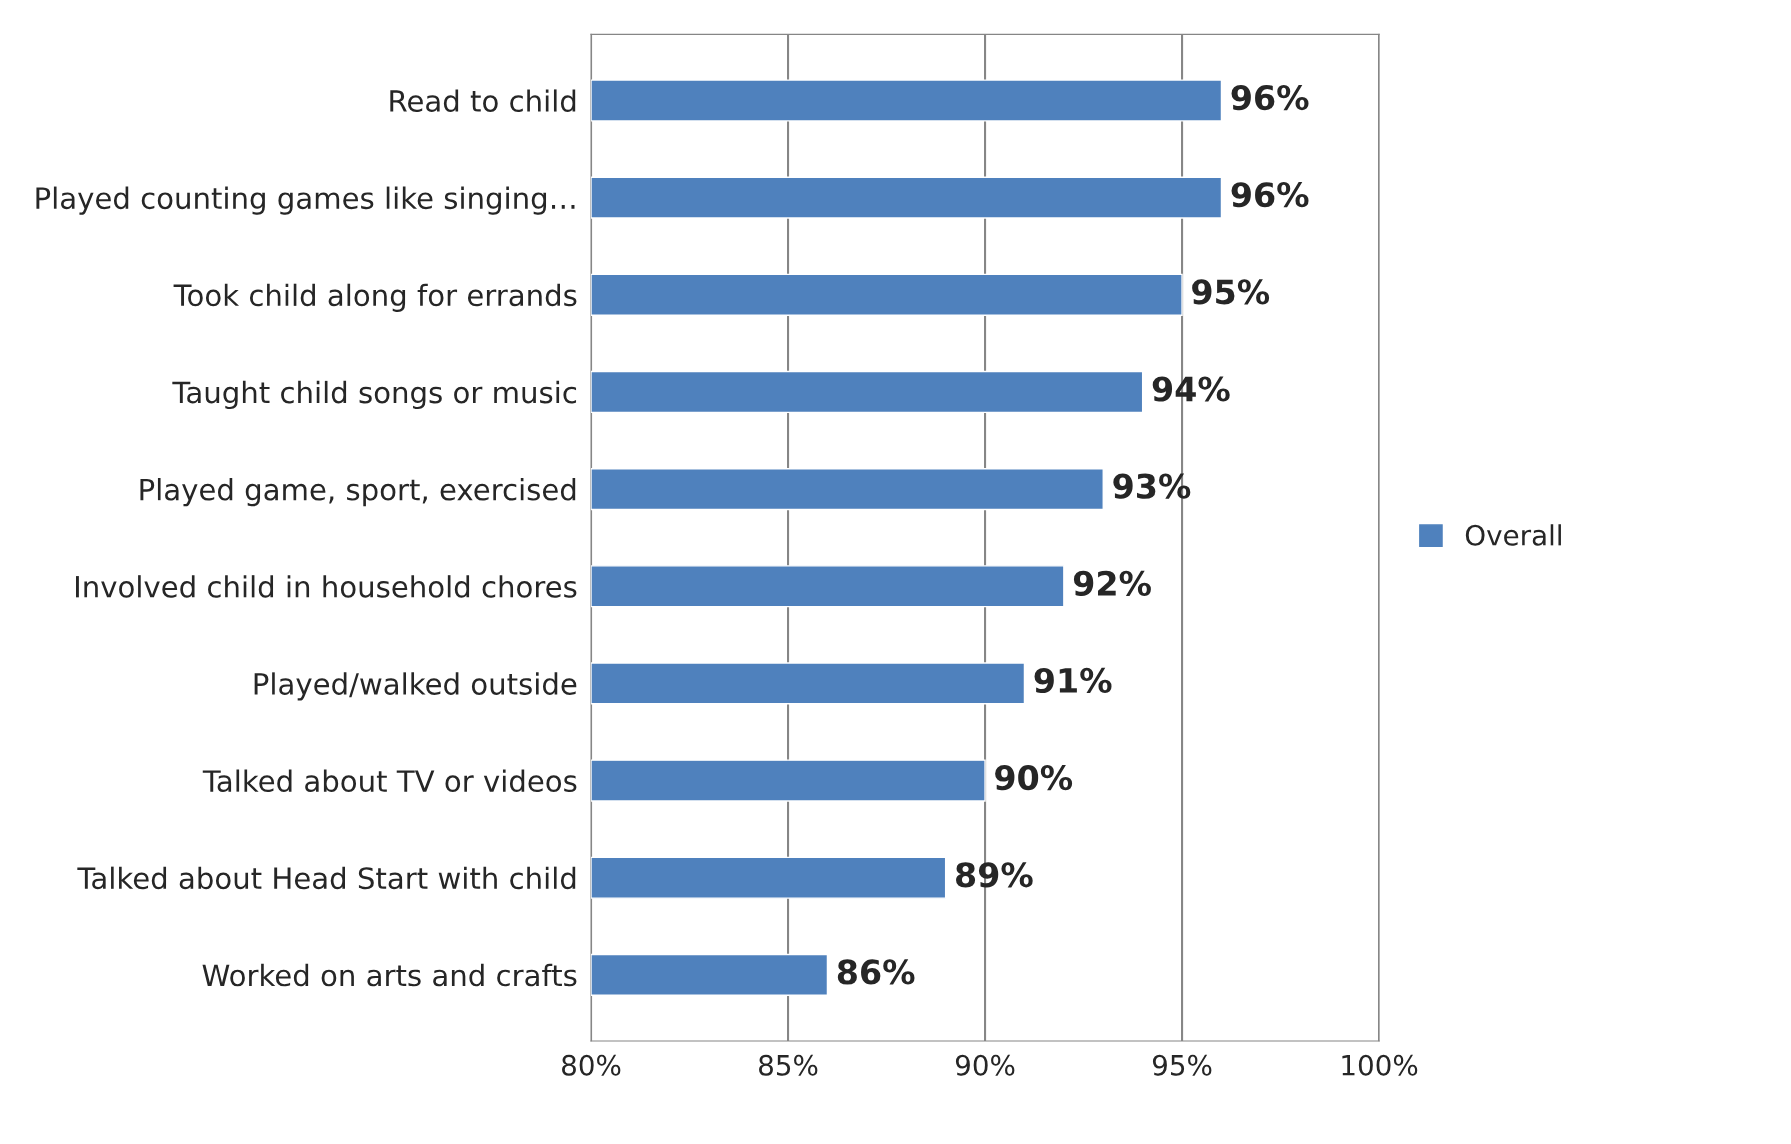 The image size is (1791, 1144). Describe the element at coordinates (358, 492) in the screenshot. I see `y-tick-label: Played game, sport, exercised` at that location.